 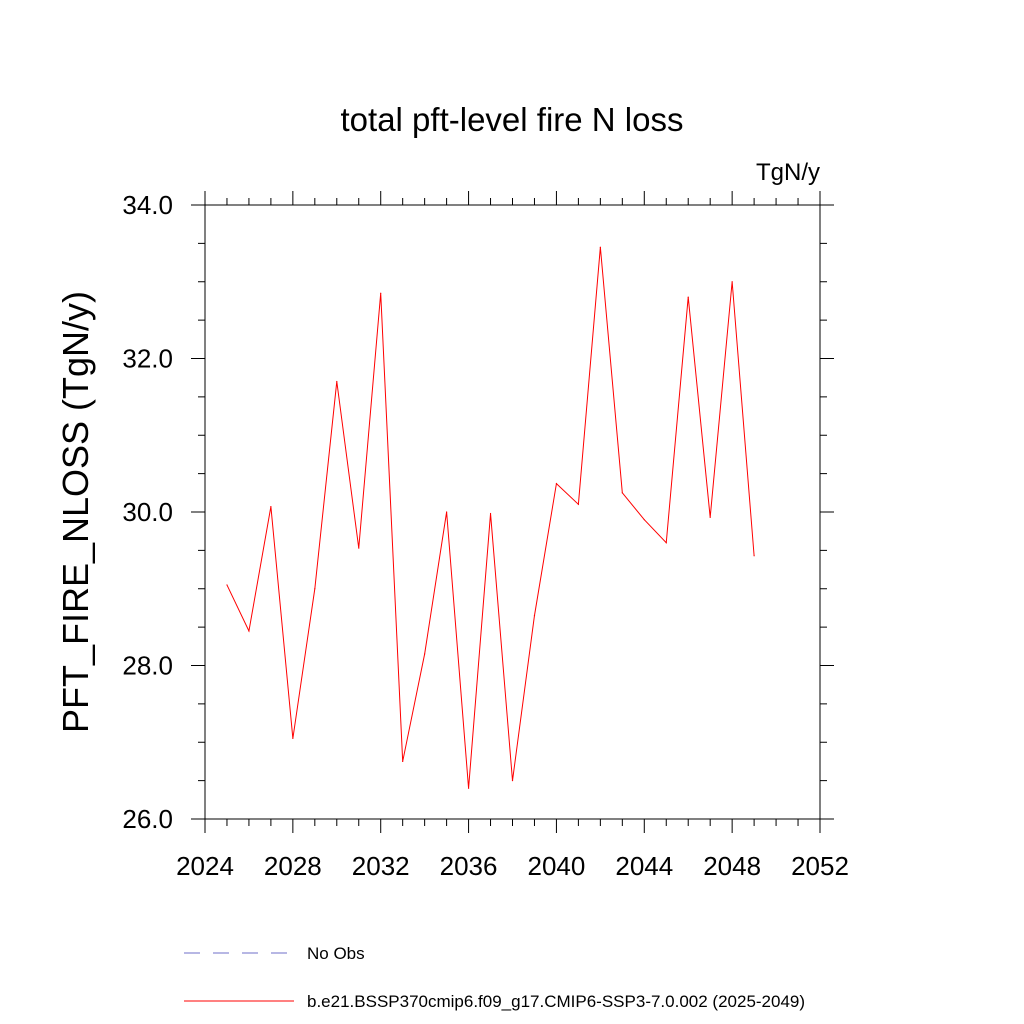 I want to click on x-tick-label: 2048, so click(x=732, y=866).